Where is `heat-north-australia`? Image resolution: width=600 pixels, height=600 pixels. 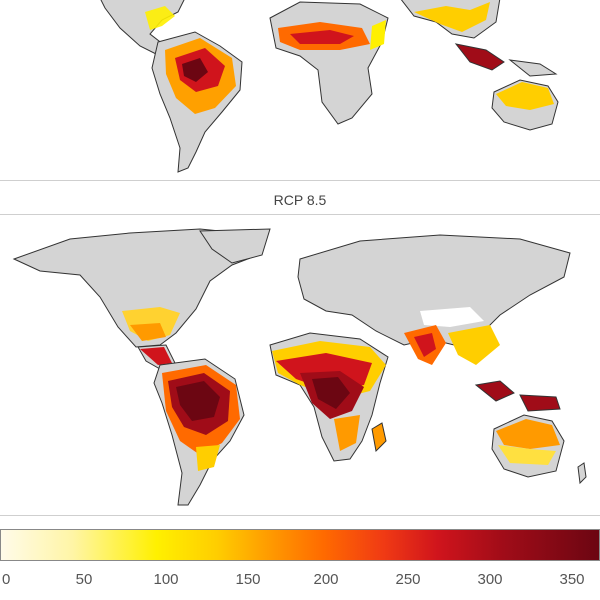 heat-north-australia is located at coordinates (528, 434).